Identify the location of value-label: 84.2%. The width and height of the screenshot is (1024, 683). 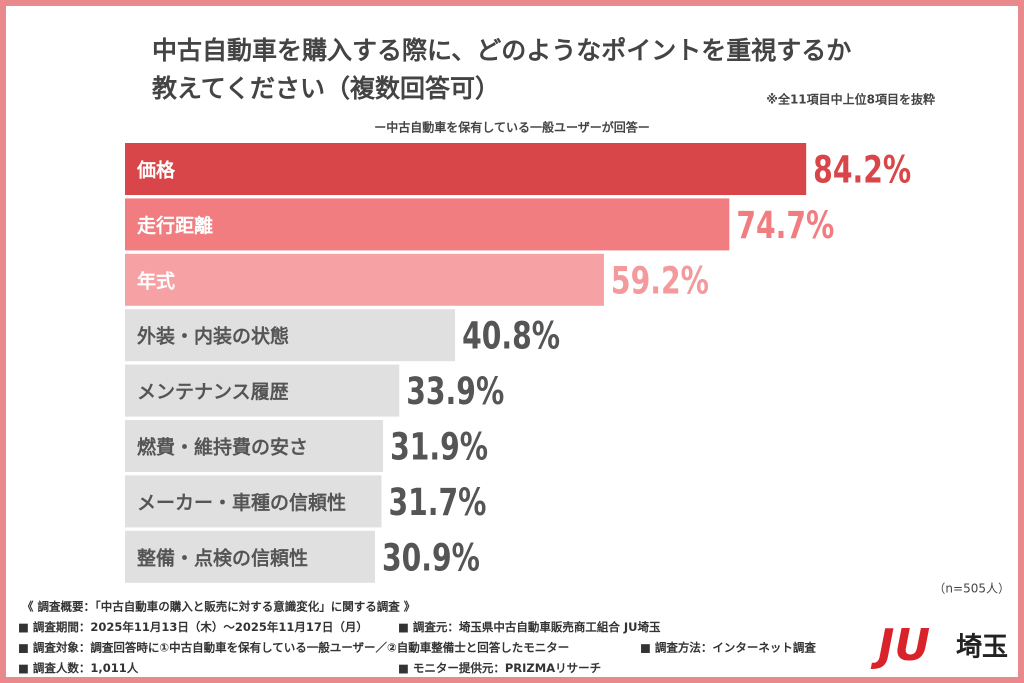
(862, 170).